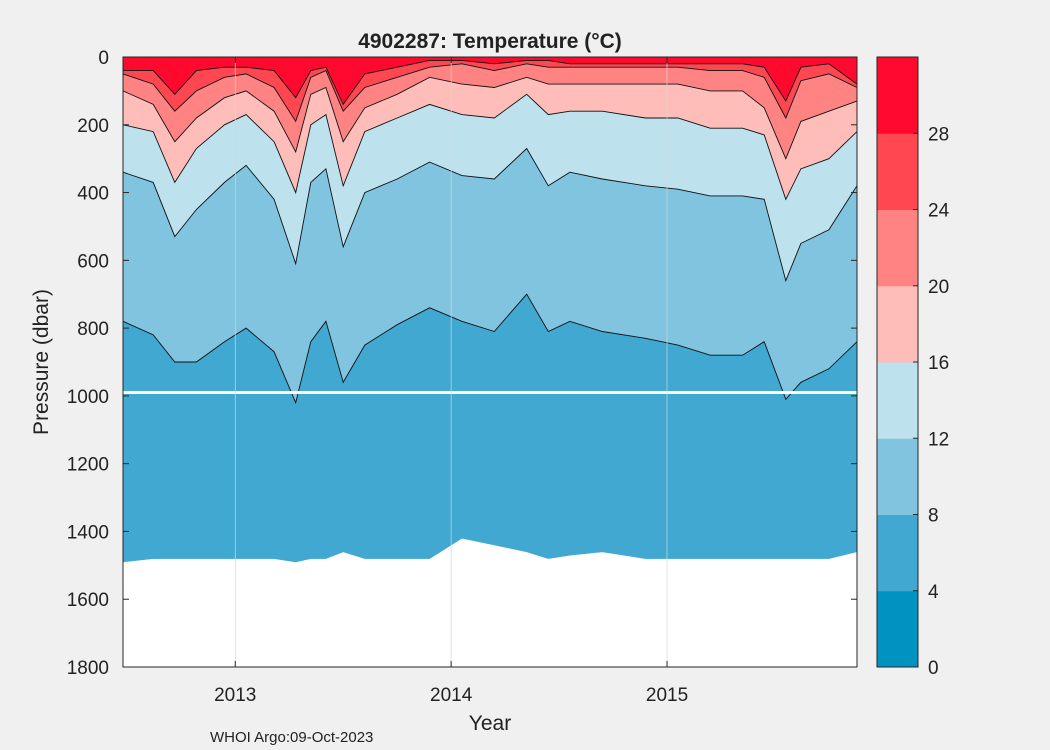 Image resolution: width=1050 pixels, height=750 pixels. I want to click on colorbar-tick-label: 12, so click(938, 439).